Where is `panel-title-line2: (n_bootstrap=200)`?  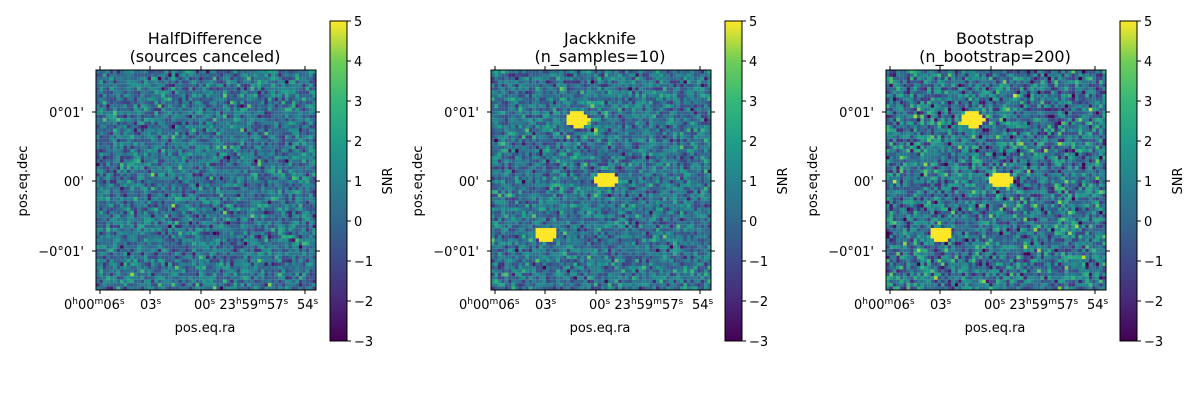
panel-title-line2: (n_bootstrap=200) is located at coordinates (995, 57).